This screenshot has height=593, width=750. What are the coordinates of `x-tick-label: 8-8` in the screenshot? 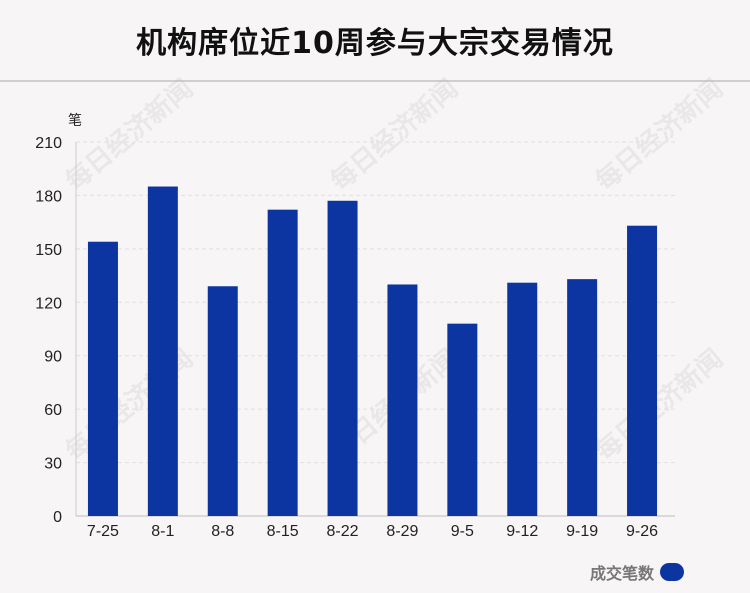 It's located at (222, 531).